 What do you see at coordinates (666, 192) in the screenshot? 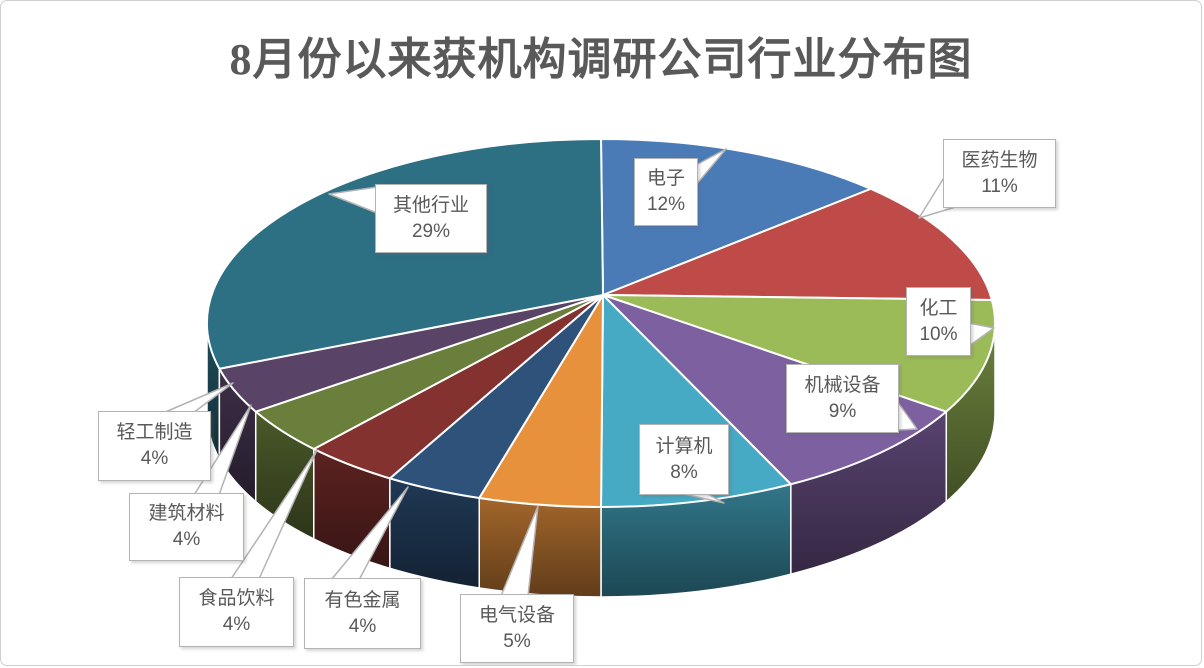
I see `data-label-callout-0: 电子 12%` at bounding box center [666, 192].